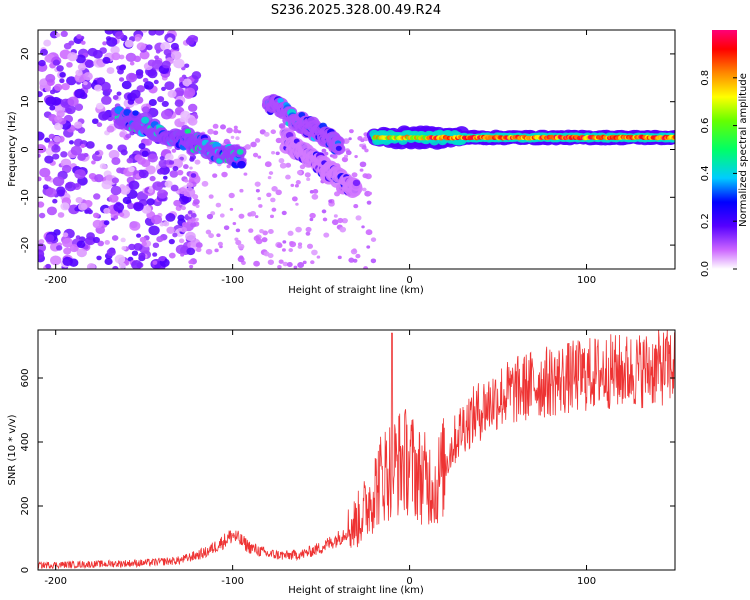  Describe the element at coordinates (586, 581) in the screenshot. I see `snr-x-tick-label: 100` at that location.